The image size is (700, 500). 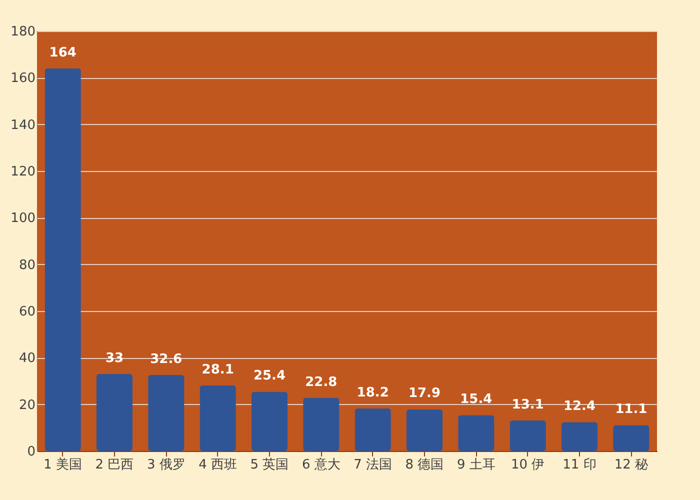 I want to click on x-tick-label: 9 土耳, so click(x=476, y=465).